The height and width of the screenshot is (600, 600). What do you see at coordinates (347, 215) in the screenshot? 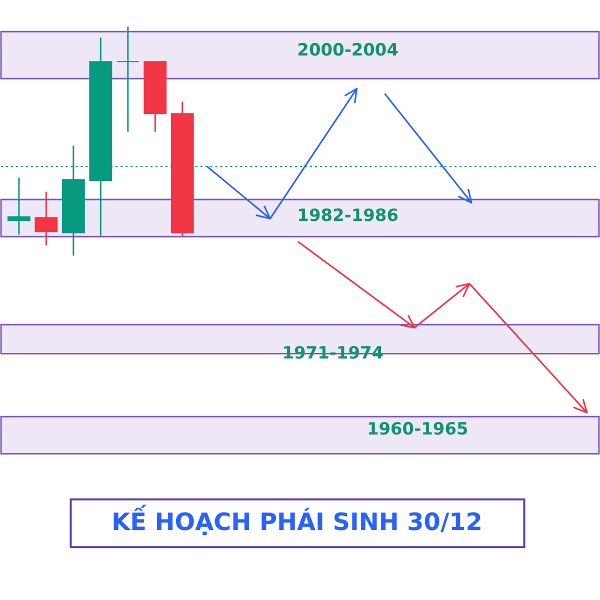
I see `band-label: 1982-1986` at bounding box center [347, 215].